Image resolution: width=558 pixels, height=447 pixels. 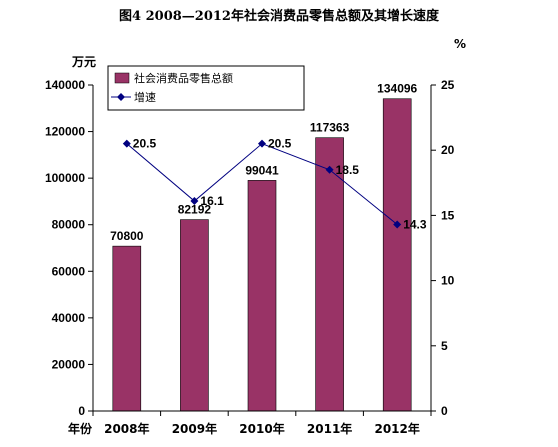 What do you see at coordinates (65, 178) in the screenshot?
I see `left-tick-label: 100000` at bounding box center [65, 178].